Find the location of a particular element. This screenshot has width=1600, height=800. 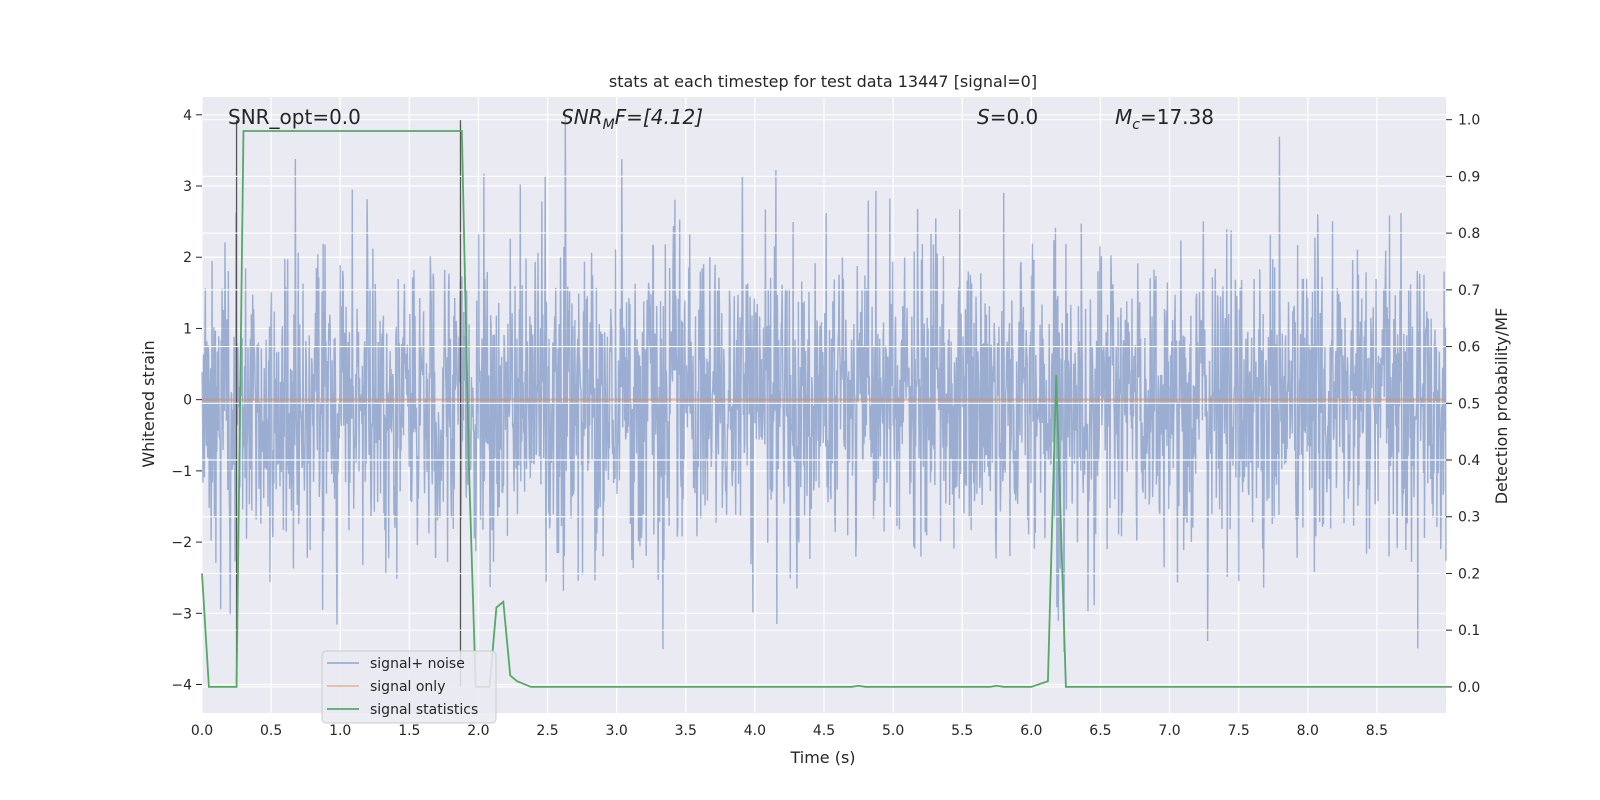

x-axis-label: Time (s) is located at coordinates (822, 757).